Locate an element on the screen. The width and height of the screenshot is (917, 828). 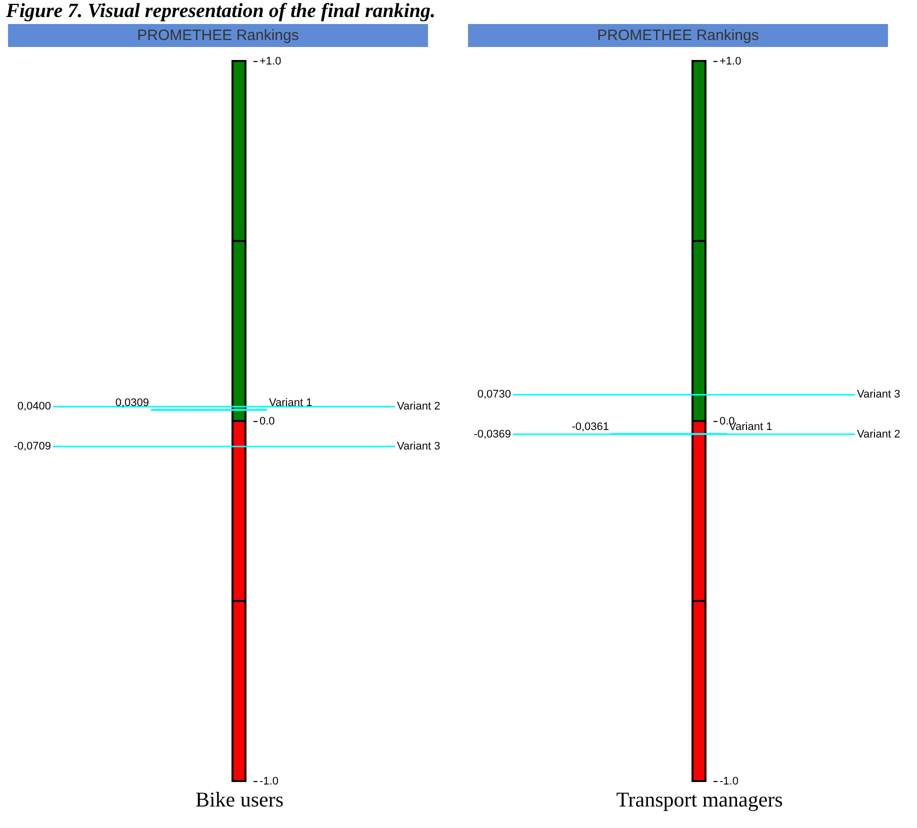
text: 0,0730 is located at coordinates (494, 394).